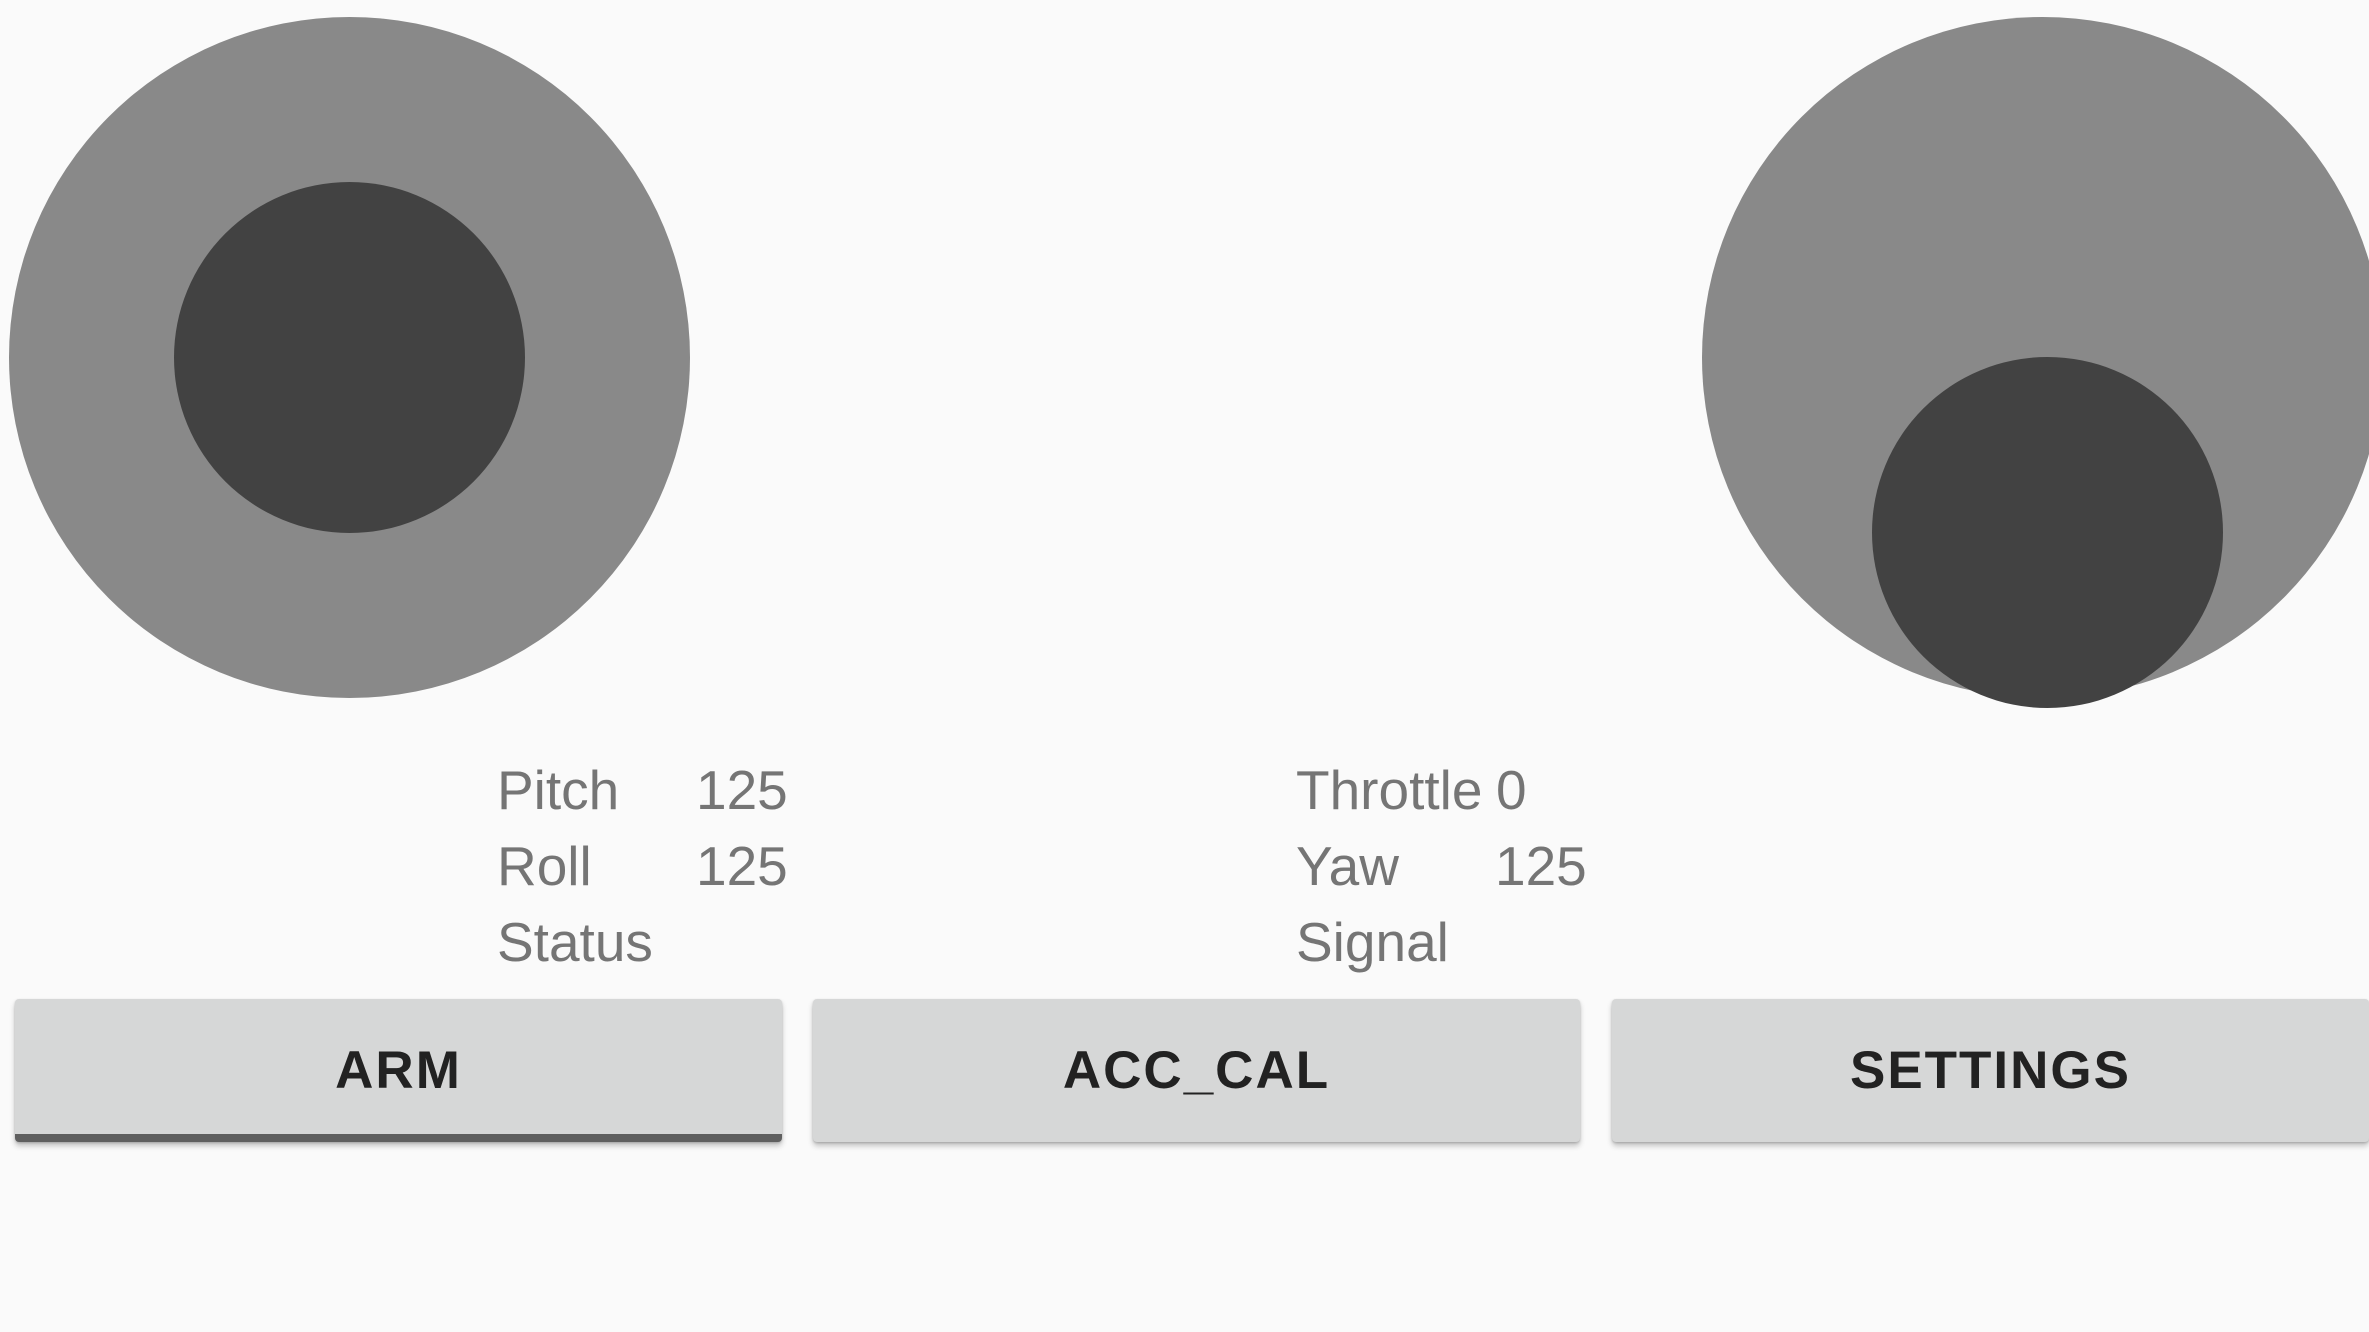 This screenshot has width=2369, height=1332. Describe the element at coordinates (1347, 866) in the screenshot. I see `yaw-label: Yaw` at that location.